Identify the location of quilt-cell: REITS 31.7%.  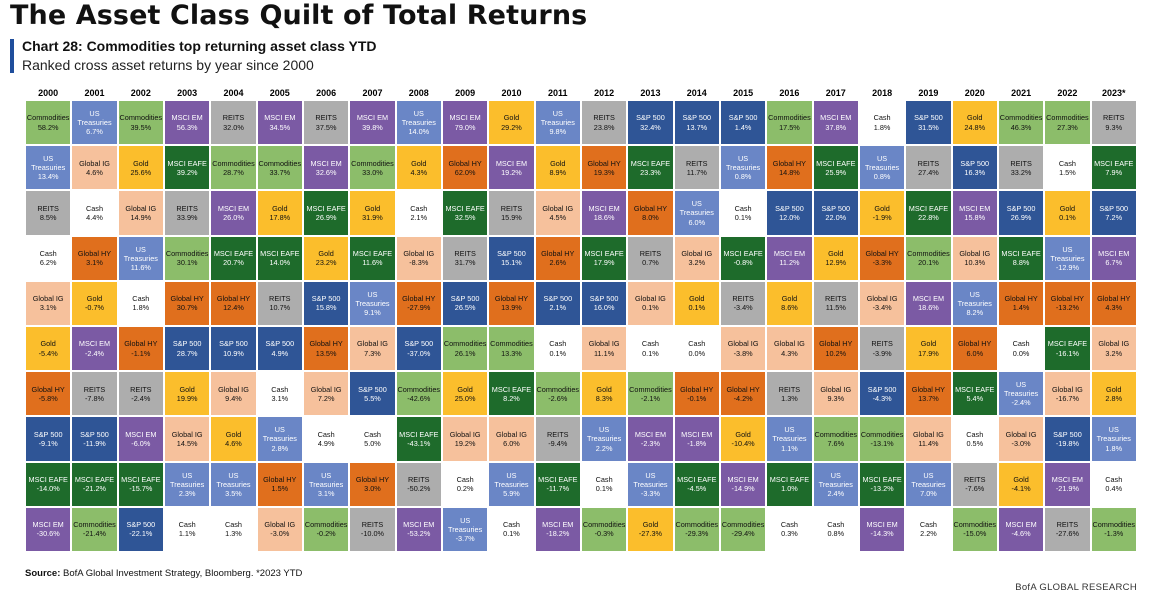
(465, 258).